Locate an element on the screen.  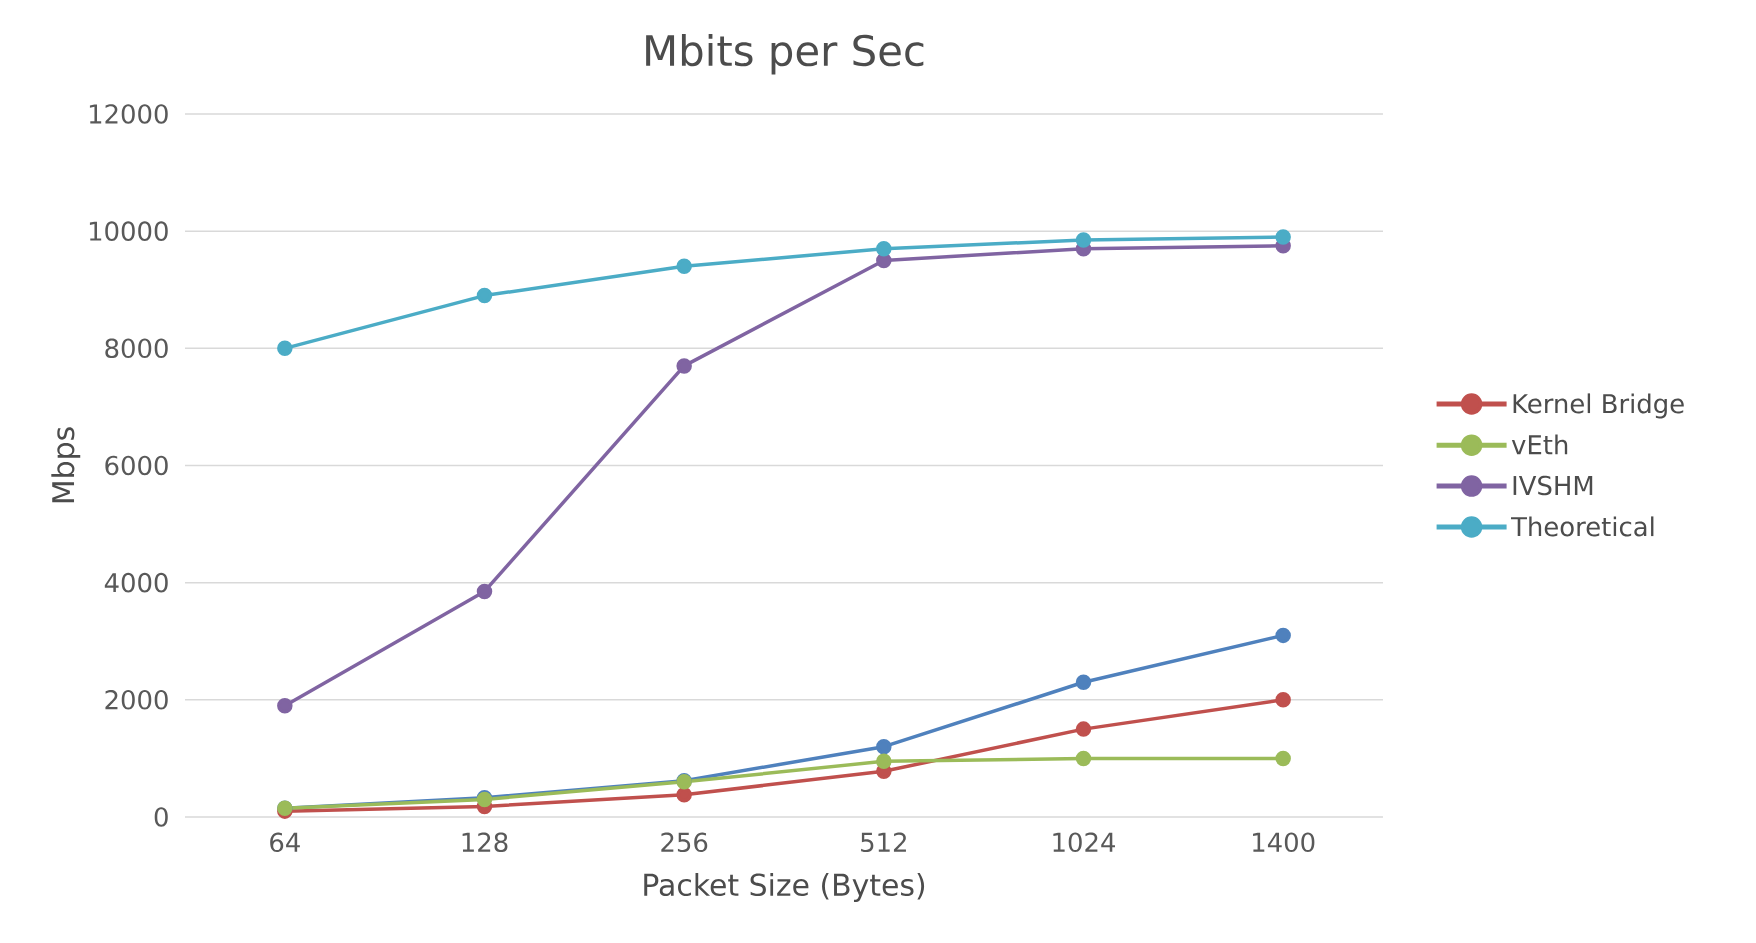
x-tick-label: 512 is located at coordinates (883, 842).